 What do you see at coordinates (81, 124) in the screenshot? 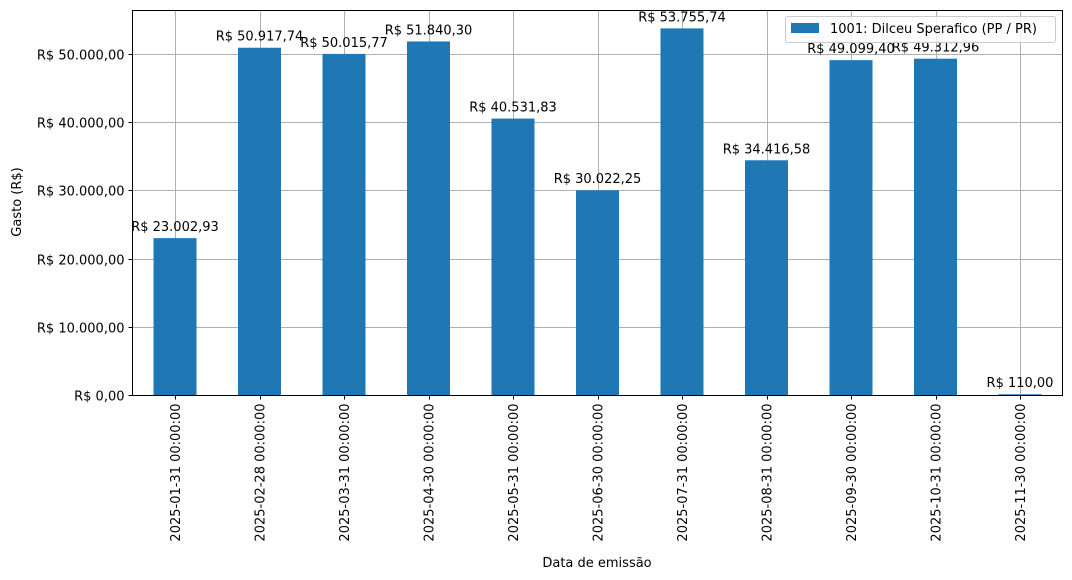
I see `y-tick-label: R$ 40.000,00` at bounding box center [81, 124].